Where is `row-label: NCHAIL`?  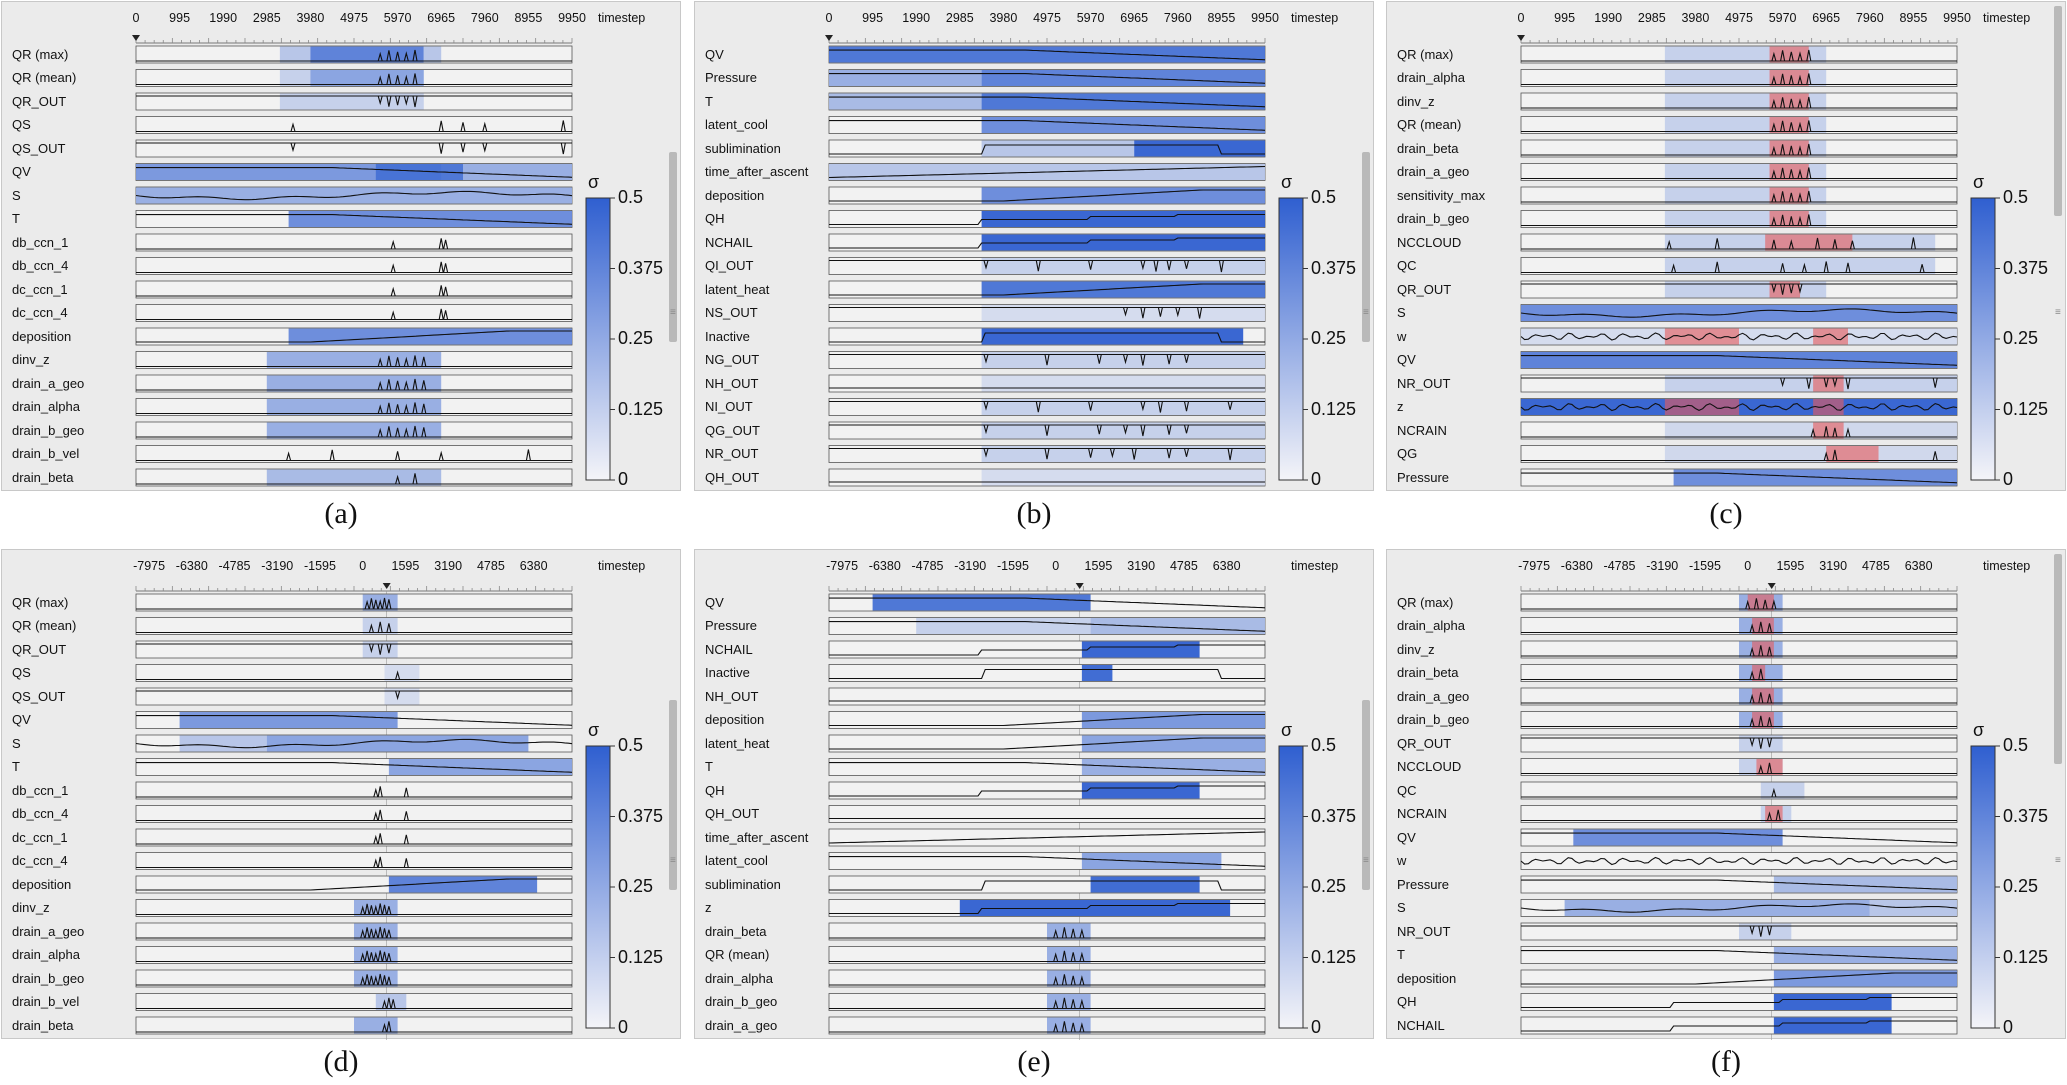 row-label: NCHAIL is located at coordinates (729, 242).